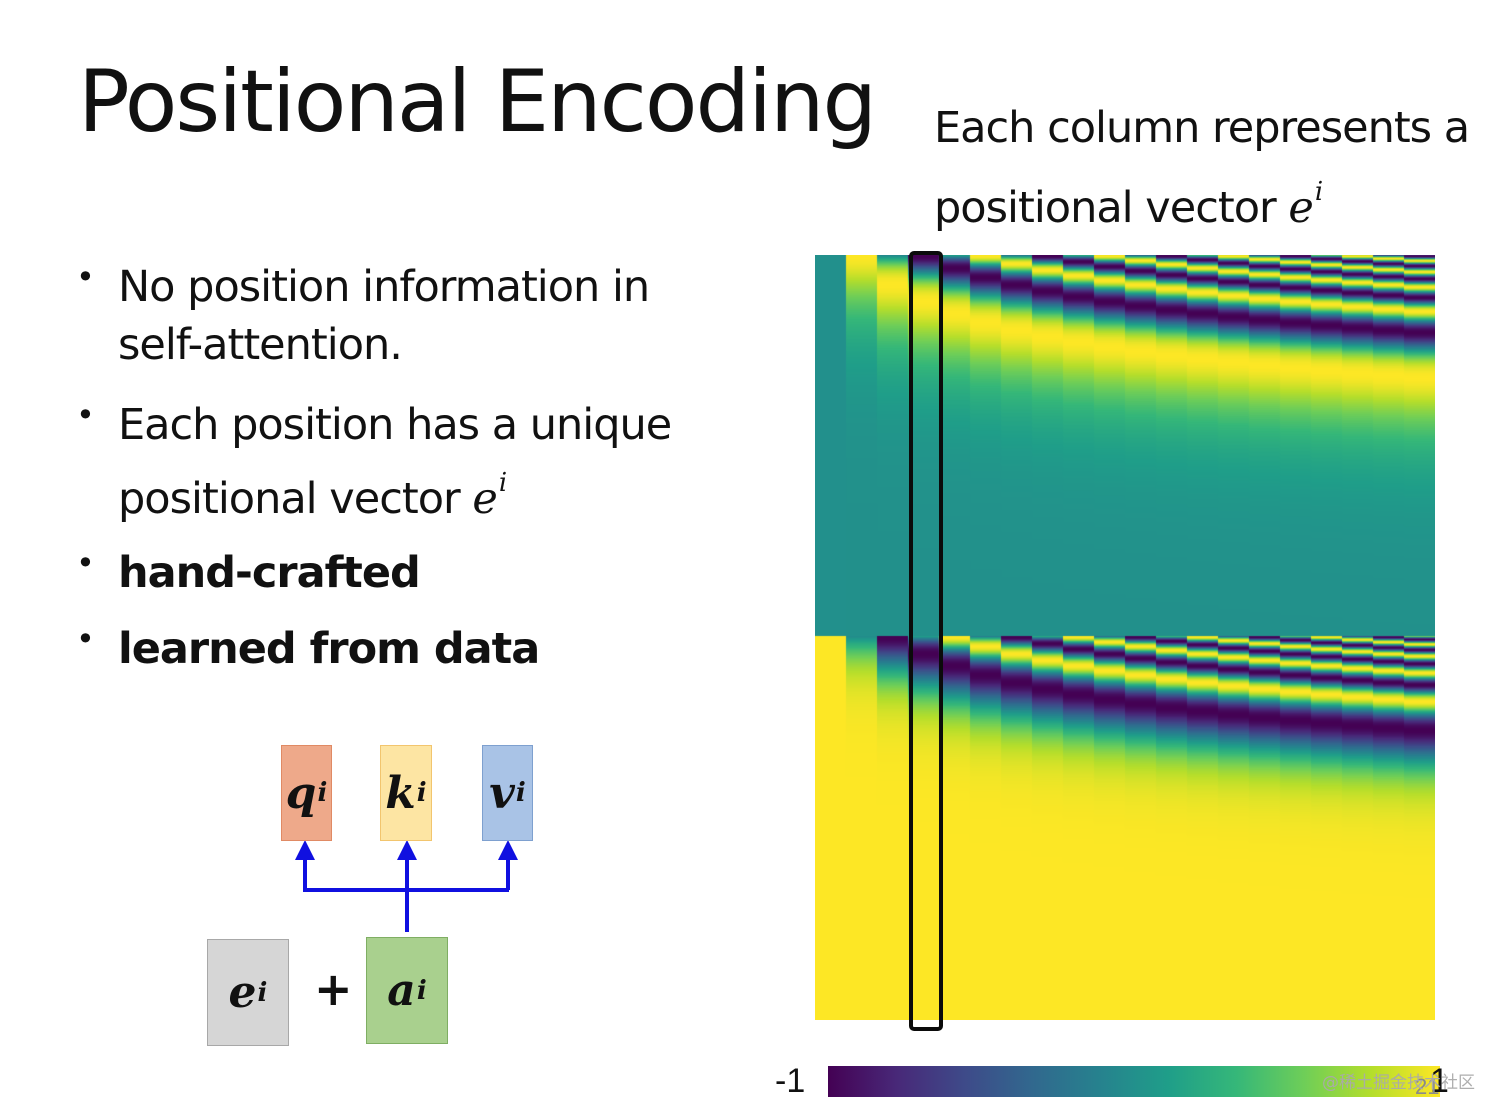  What do you see at coordinates (477, 102) in the screenshot?
I see `slide-title: Positional Encoding` at bounding box center [477, 102].